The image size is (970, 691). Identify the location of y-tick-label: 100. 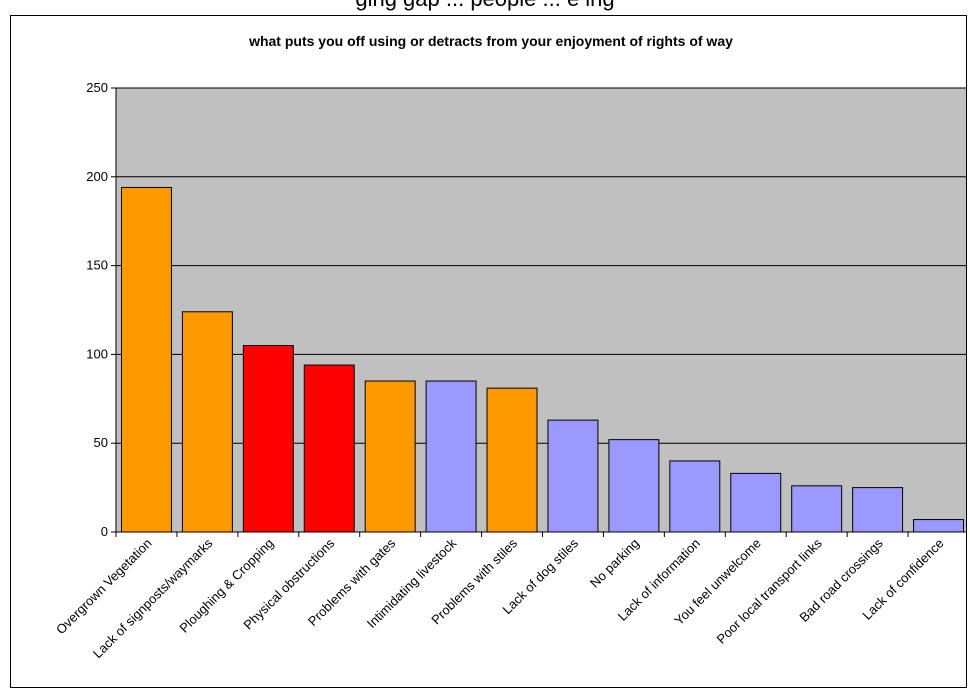
(97, 353).